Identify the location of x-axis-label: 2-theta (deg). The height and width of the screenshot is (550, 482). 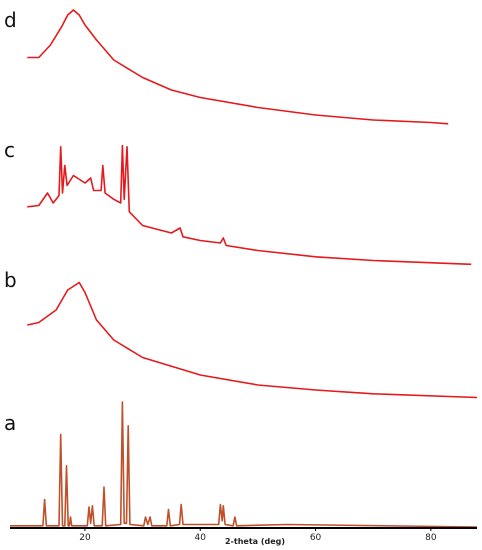
(255, 541).